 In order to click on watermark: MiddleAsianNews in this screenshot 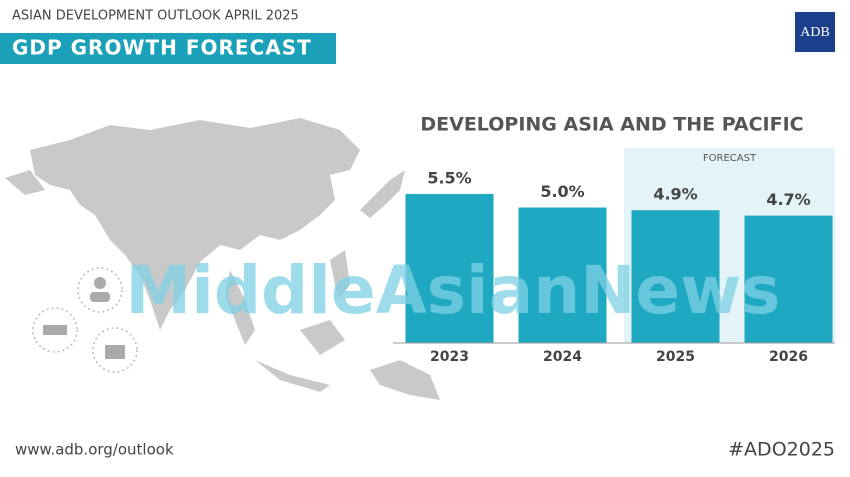, I will do `click(453, 290)`.